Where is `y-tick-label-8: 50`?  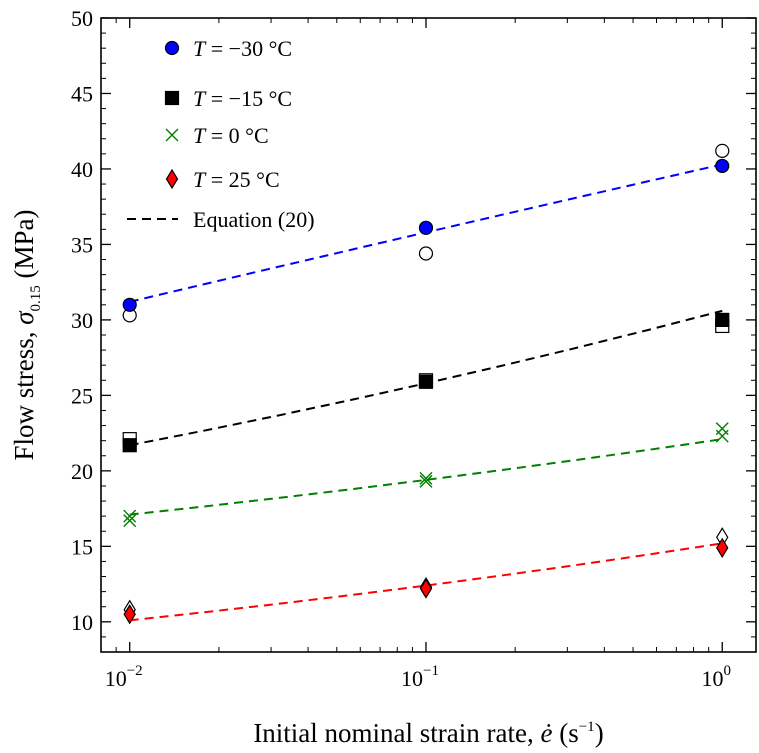
y-tick-label-8: 50 is located at coordinates (82, 18).